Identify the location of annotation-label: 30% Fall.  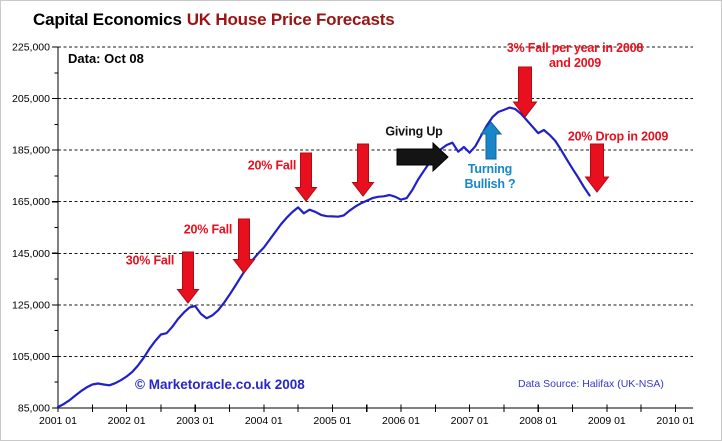
(150, 260).